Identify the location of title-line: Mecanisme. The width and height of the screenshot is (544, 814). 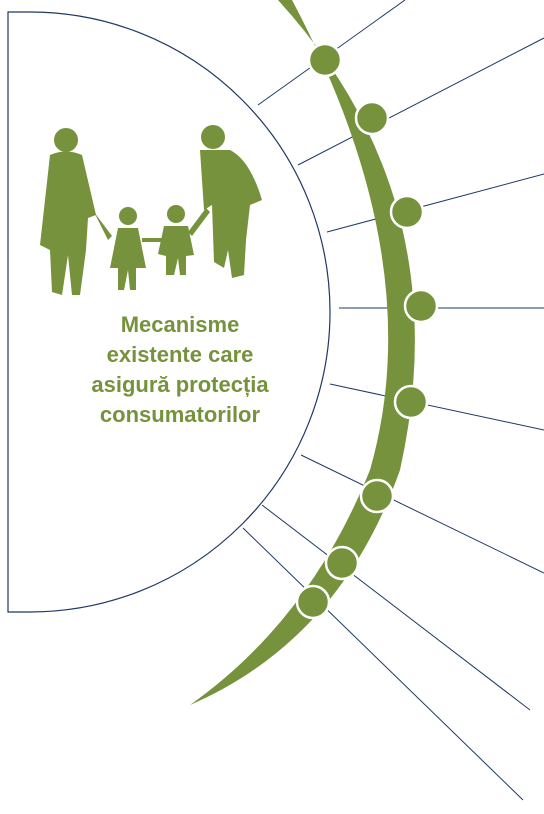
(180, 324).